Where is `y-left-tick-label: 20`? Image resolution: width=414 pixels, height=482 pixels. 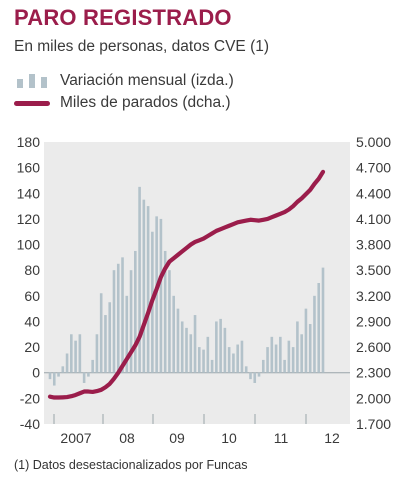 y-left-tick-label: 20 is located at coordinates (32, 347).